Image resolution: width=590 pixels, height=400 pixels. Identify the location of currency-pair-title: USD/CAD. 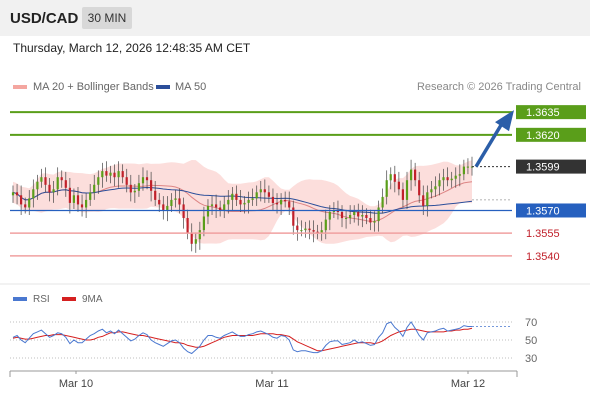
(44, 18).